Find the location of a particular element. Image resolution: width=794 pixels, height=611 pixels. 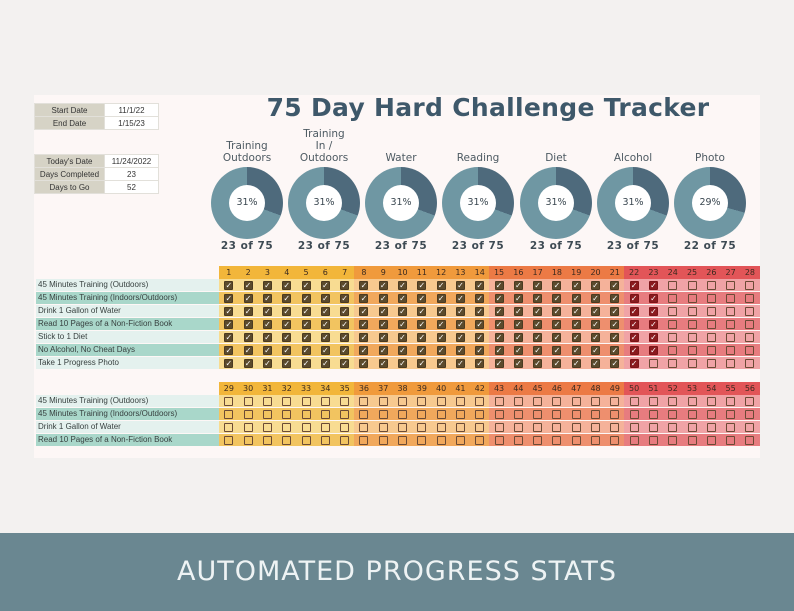

end-date-value: 1/15/23 is located at coordinates (131, 123).